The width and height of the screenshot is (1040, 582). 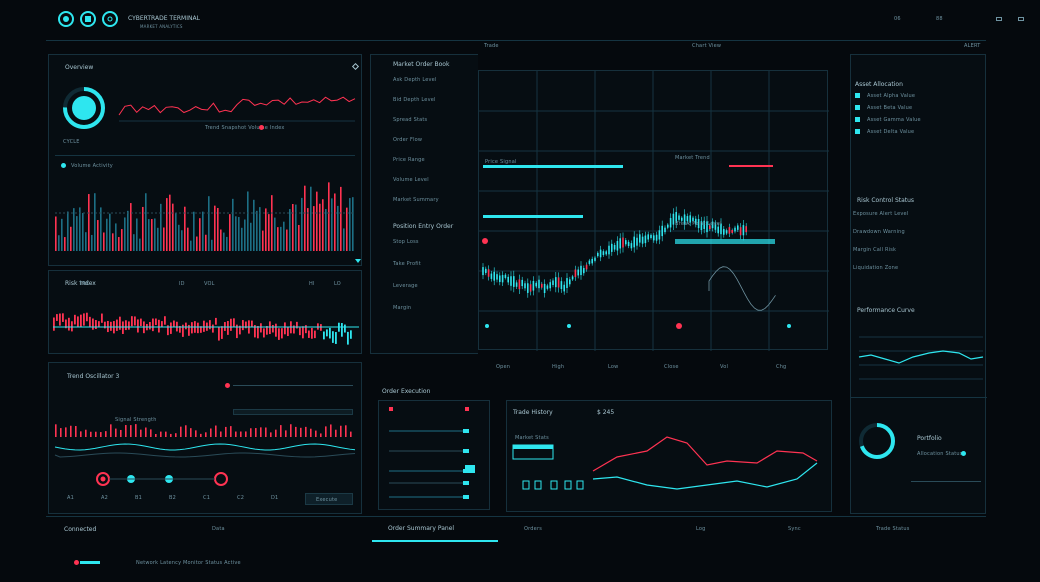 I want to click on allocation-row: Asset Alpha Value, so click(x=891, y=96).